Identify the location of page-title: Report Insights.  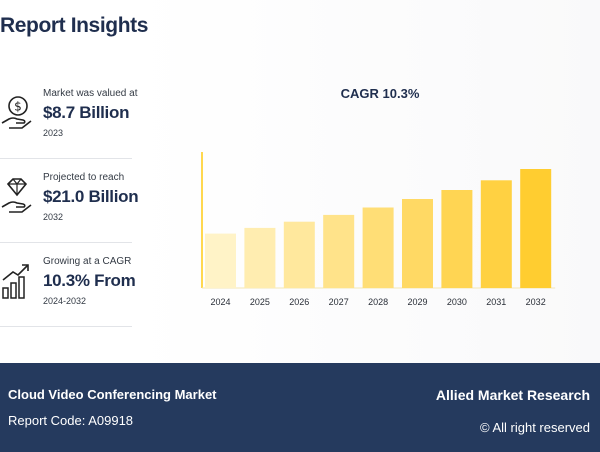
(74, 25).